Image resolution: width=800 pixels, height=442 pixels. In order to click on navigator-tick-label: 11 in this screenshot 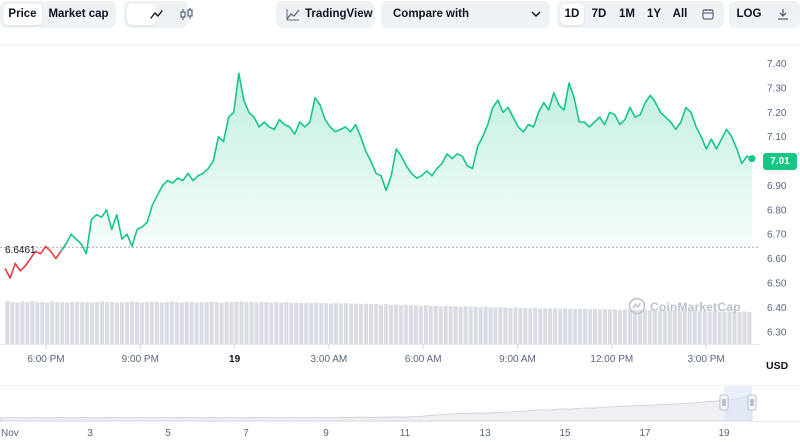, I will do `click(405, 433)`.